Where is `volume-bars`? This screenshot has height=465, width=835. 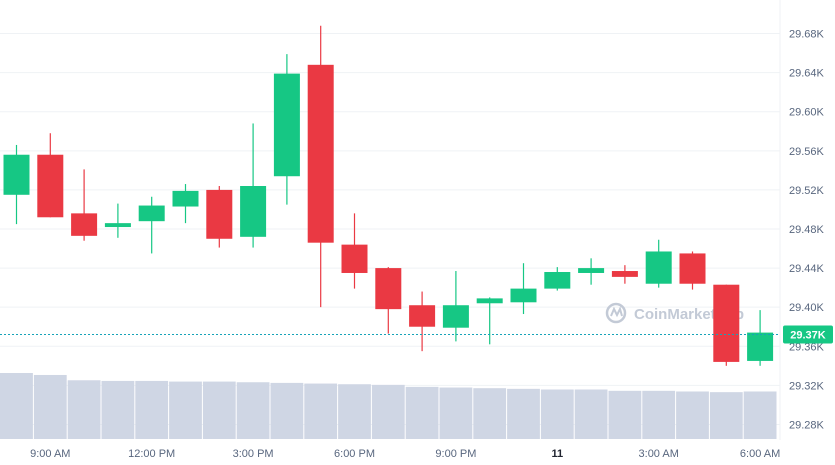 volume-bars is located at coordinates (388, 406).